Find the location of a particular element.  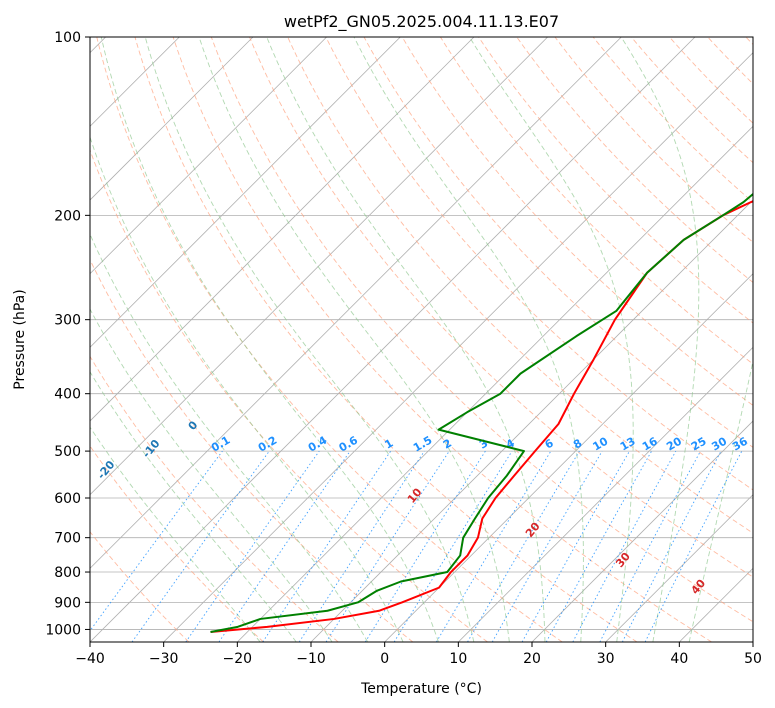

y-tick-label: 700 is located at coordinates (67, 539).